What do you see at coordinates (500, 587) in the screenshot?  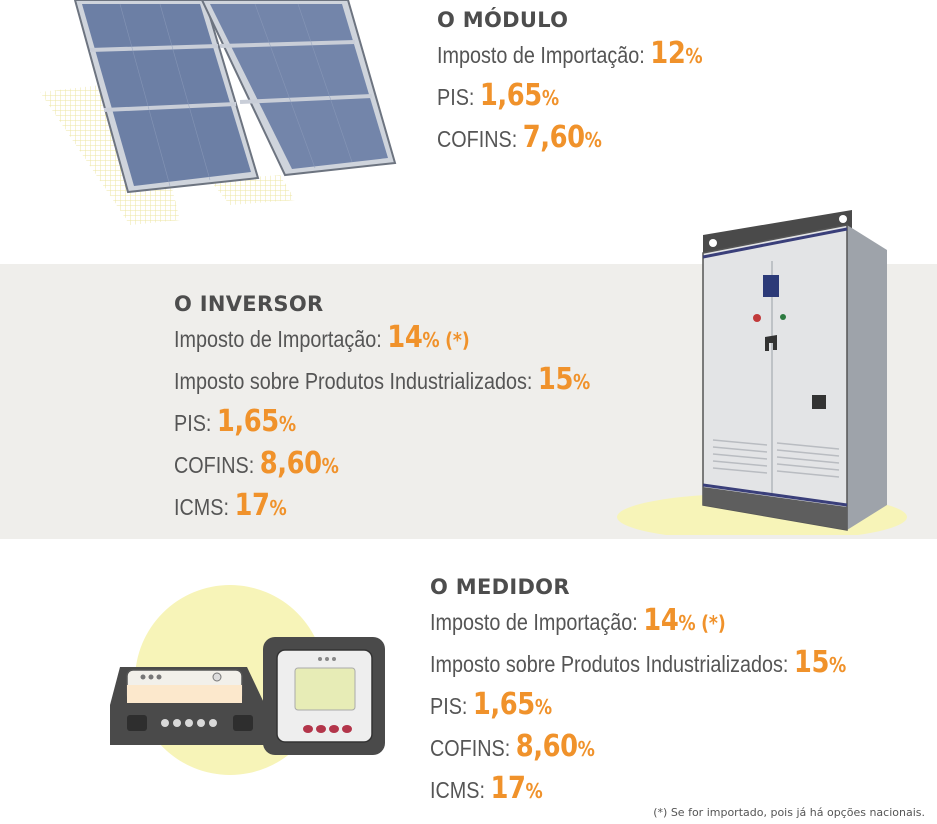 I see `medidor-title: O MEDIDOR` at bounding box center [500, 587].